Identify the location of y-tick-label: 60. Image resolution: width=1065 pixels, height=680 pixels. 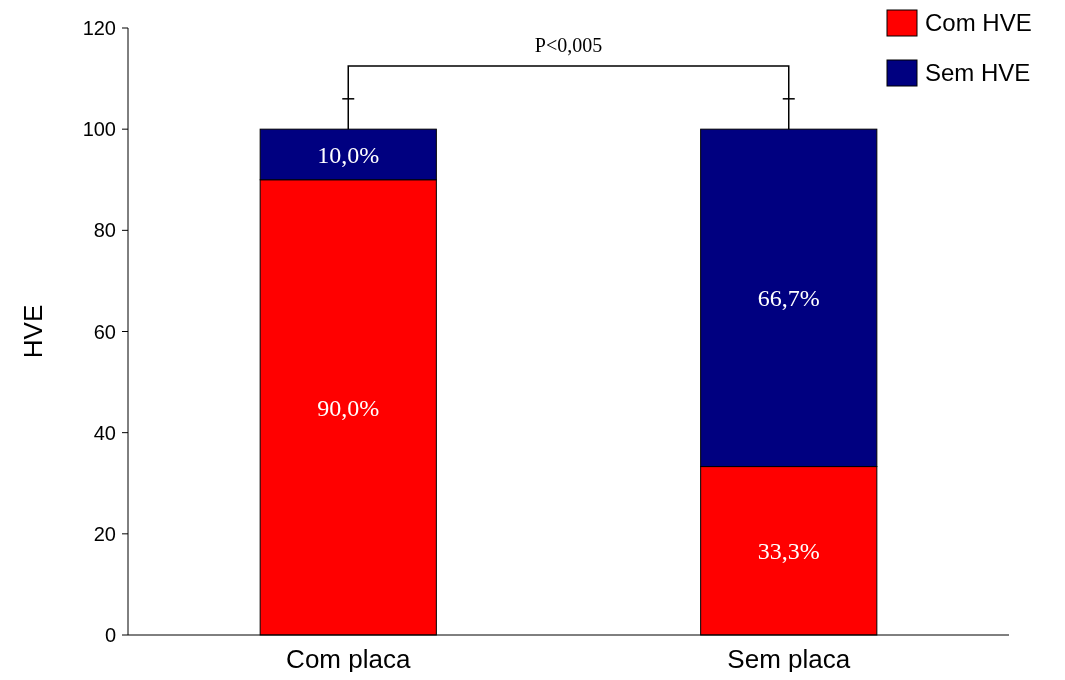
(104, 331).